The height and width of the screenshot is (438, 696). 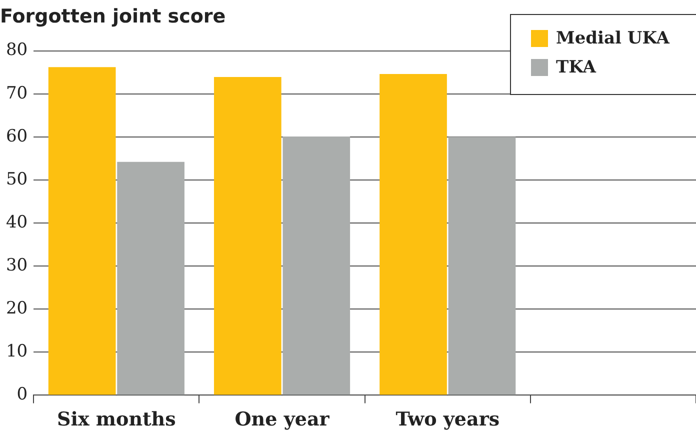 I want to click on y-tick-label: 0, so click(x=22, y=394).